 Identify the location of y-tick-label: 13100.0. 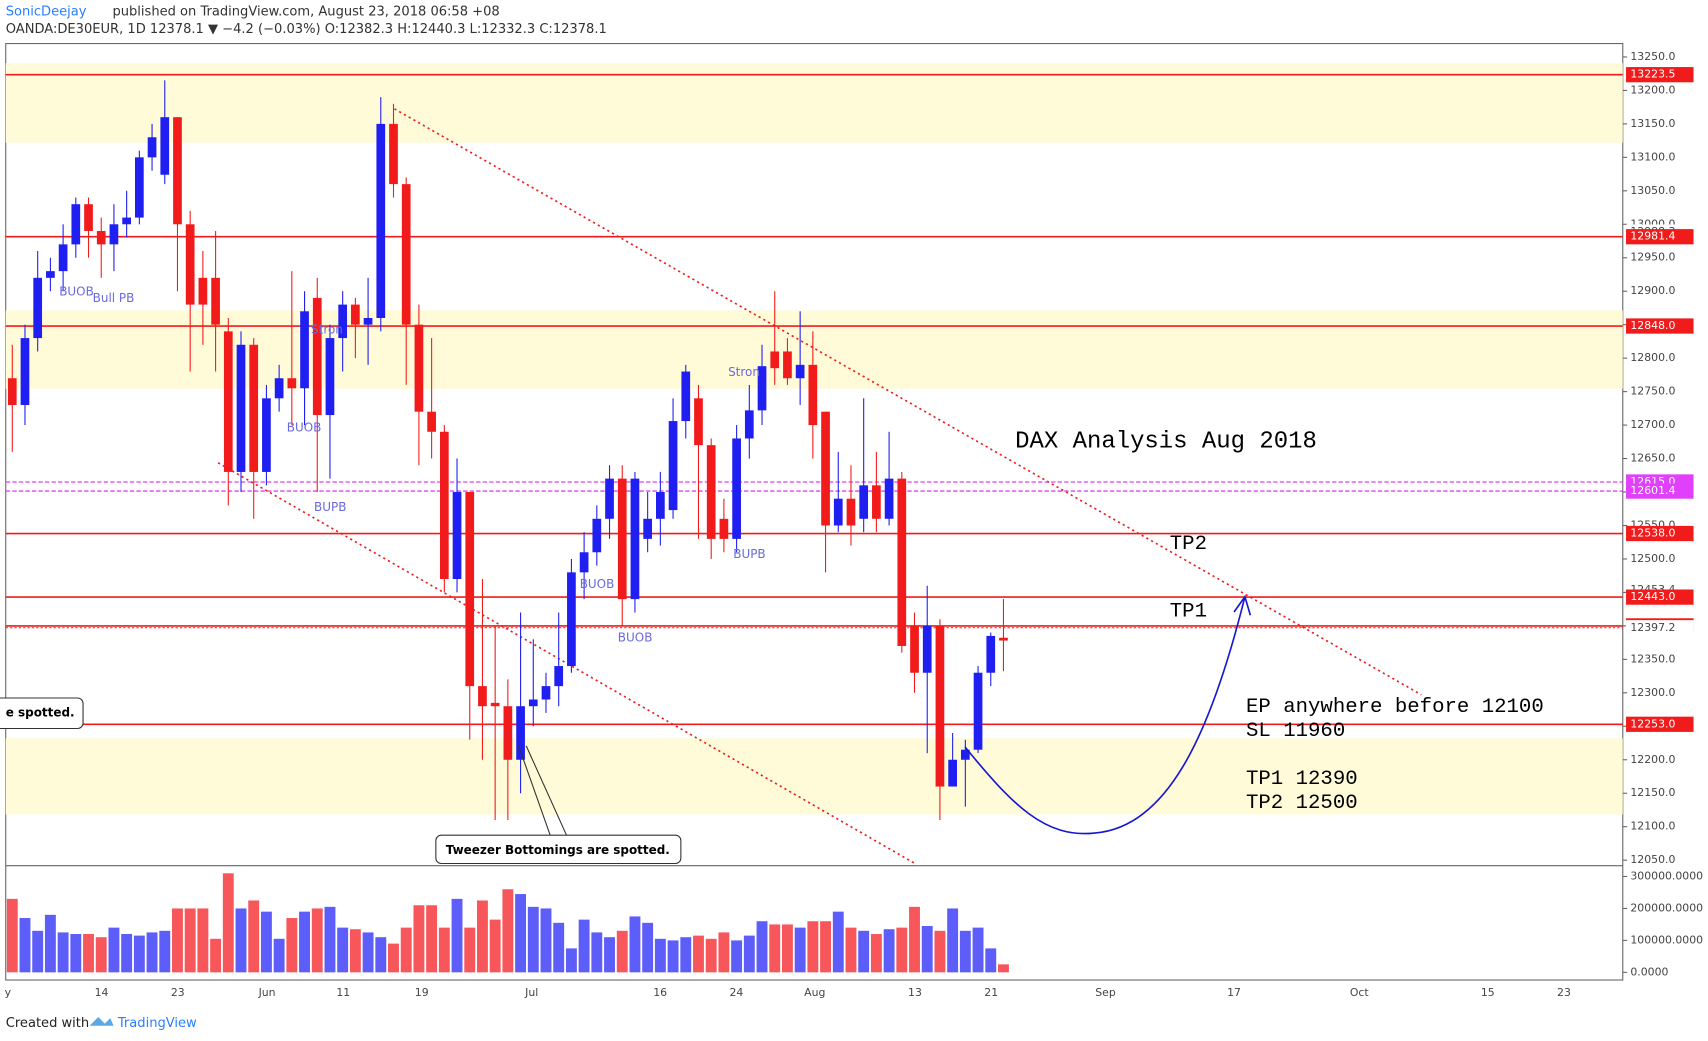
(1652, 156).